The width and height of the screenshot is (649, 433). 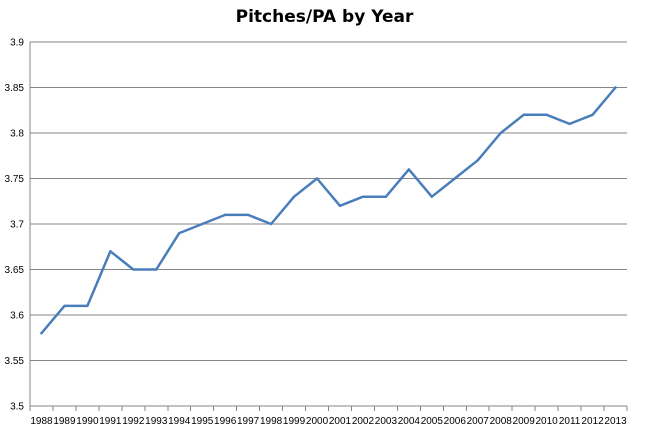 I want to click on y-tick-label: 3.6, so click(x=17, y=316).